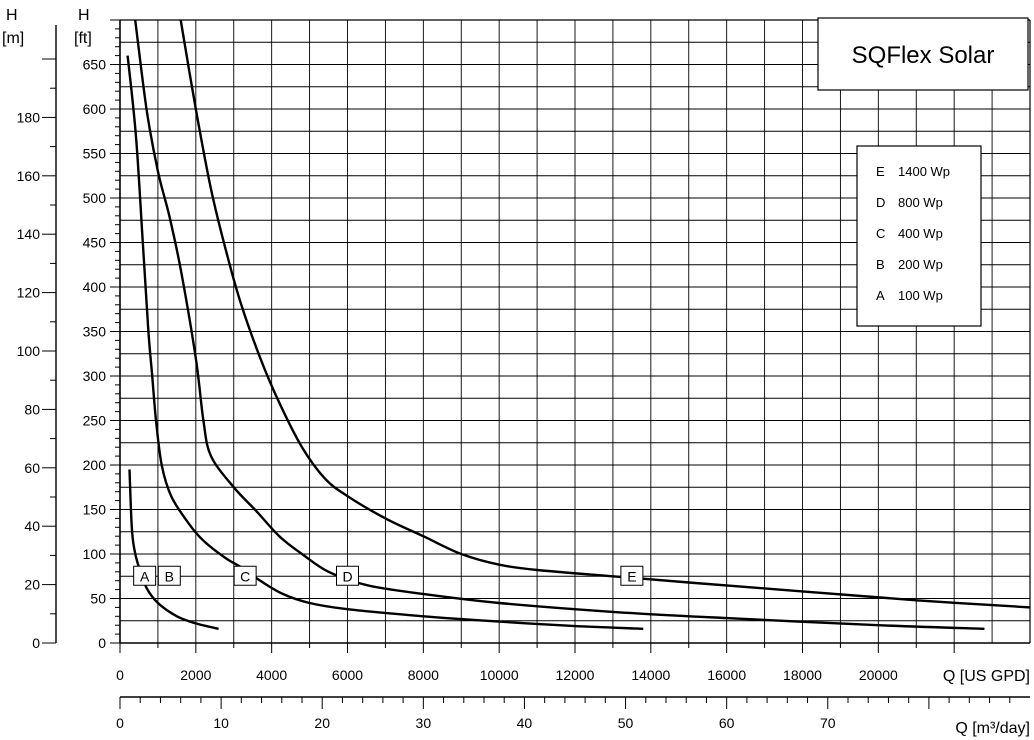 This screenshot has height=740, width=1034. I want to click on x-primary-tick-label: 16000, so click(726, 675).